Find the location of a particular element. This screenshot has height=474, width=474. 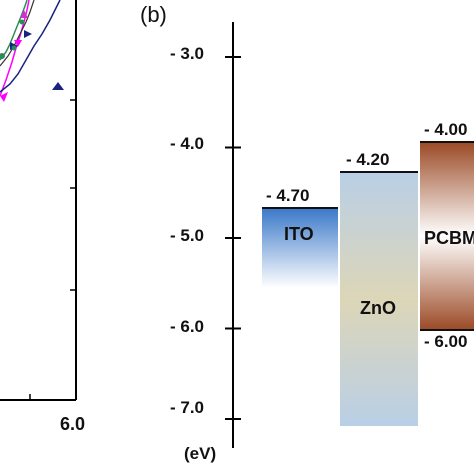

panel-a-trace-dark is located at coordinates (17, 33).